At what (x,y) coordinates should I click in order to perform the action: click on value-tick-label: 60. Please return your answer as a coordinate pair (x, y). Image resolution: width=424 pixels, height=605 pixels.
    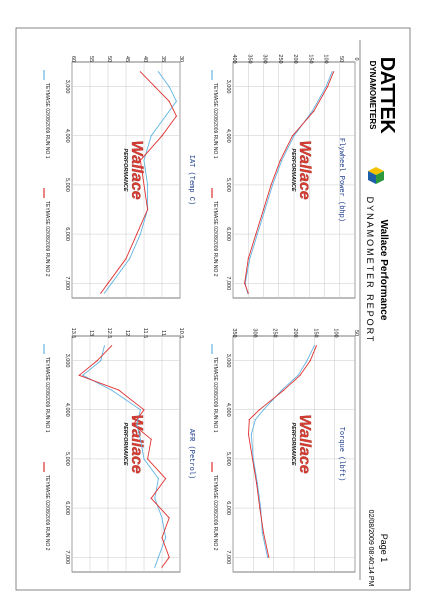
    Looking at the image, I should click on (73, 59).